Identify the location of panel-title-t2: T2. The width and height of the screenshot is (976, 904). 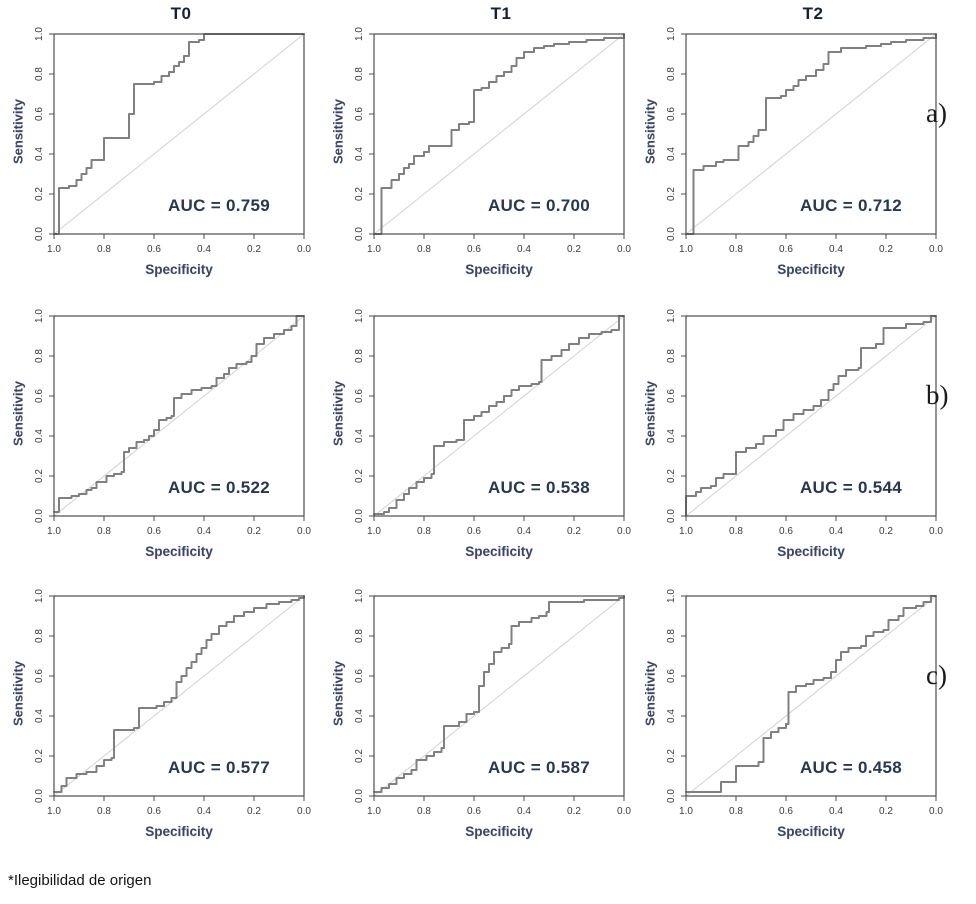
(813, 13).